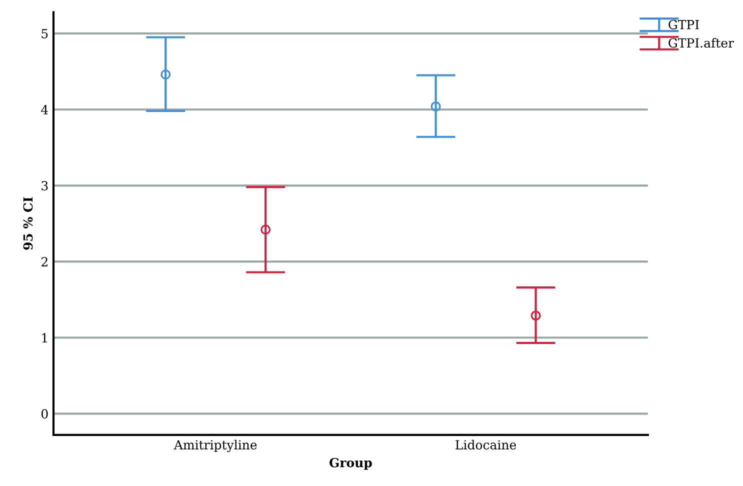  I want to click on y-tick-label: 4, so click(44, 109).